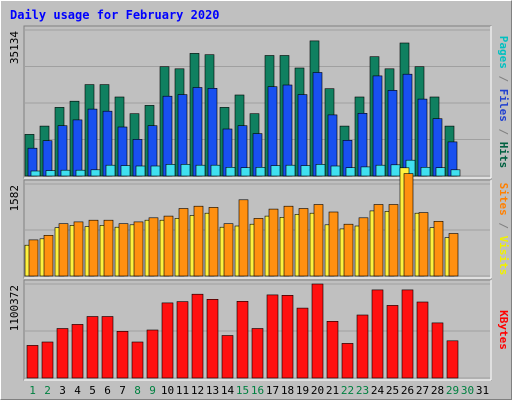  Describe the element at coordinates (347, 390) in the screenshot. I see `x-tick-day-22: 22` at that location.